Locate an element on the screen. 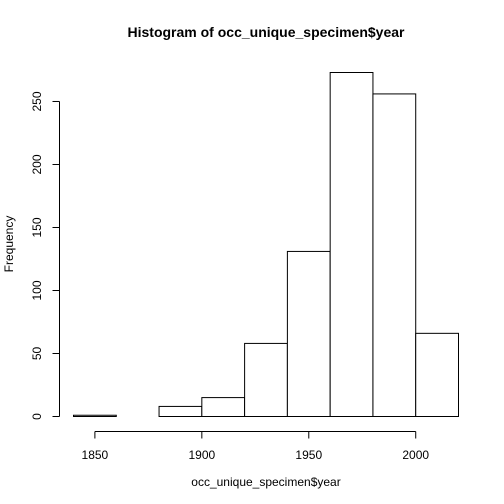 The image size is (504, 504). histogram-bar-1940-1960 is located at coordinates (308, 333).